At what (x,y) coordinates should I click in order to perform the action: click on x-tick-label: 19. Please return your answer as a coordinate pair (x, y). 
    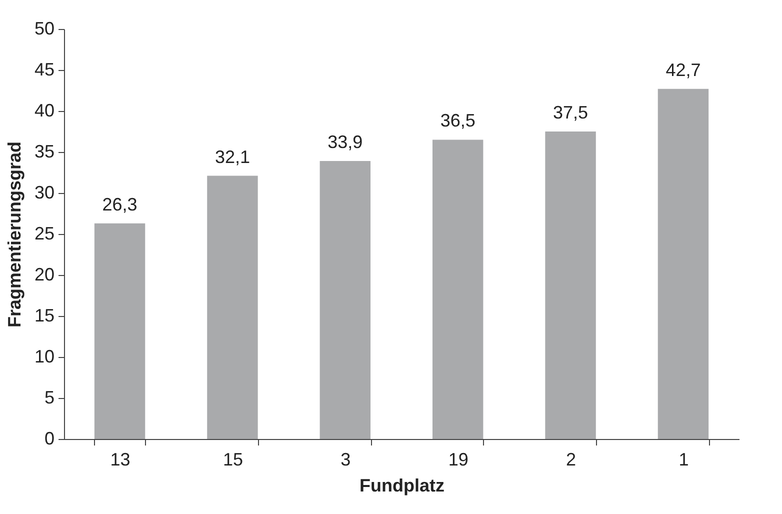
    Looking at the image, I should click on (458, 460).